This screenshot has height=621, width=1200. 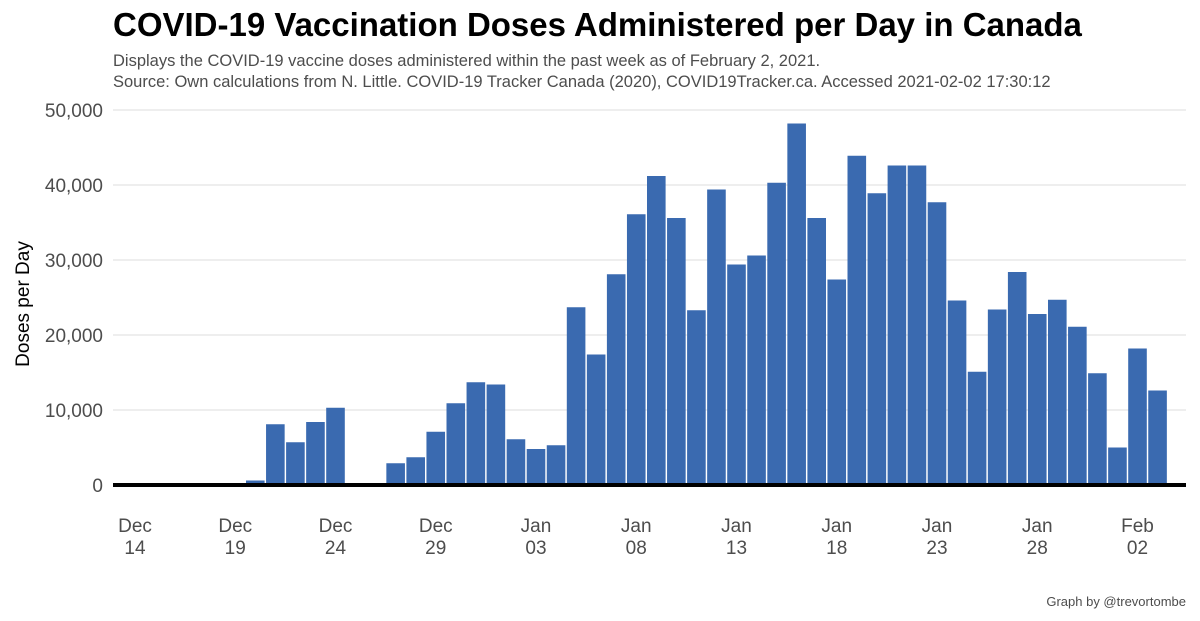 I want to click on x-tick-label: 18, so click(x=836, y=548).